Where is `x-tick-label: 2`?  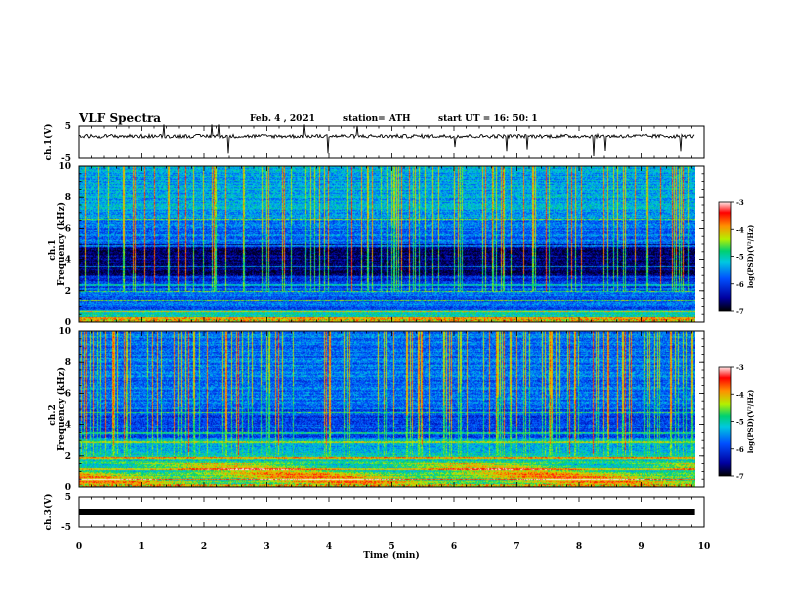 x-tick-label: 2 is located at coordinates (204, 547).